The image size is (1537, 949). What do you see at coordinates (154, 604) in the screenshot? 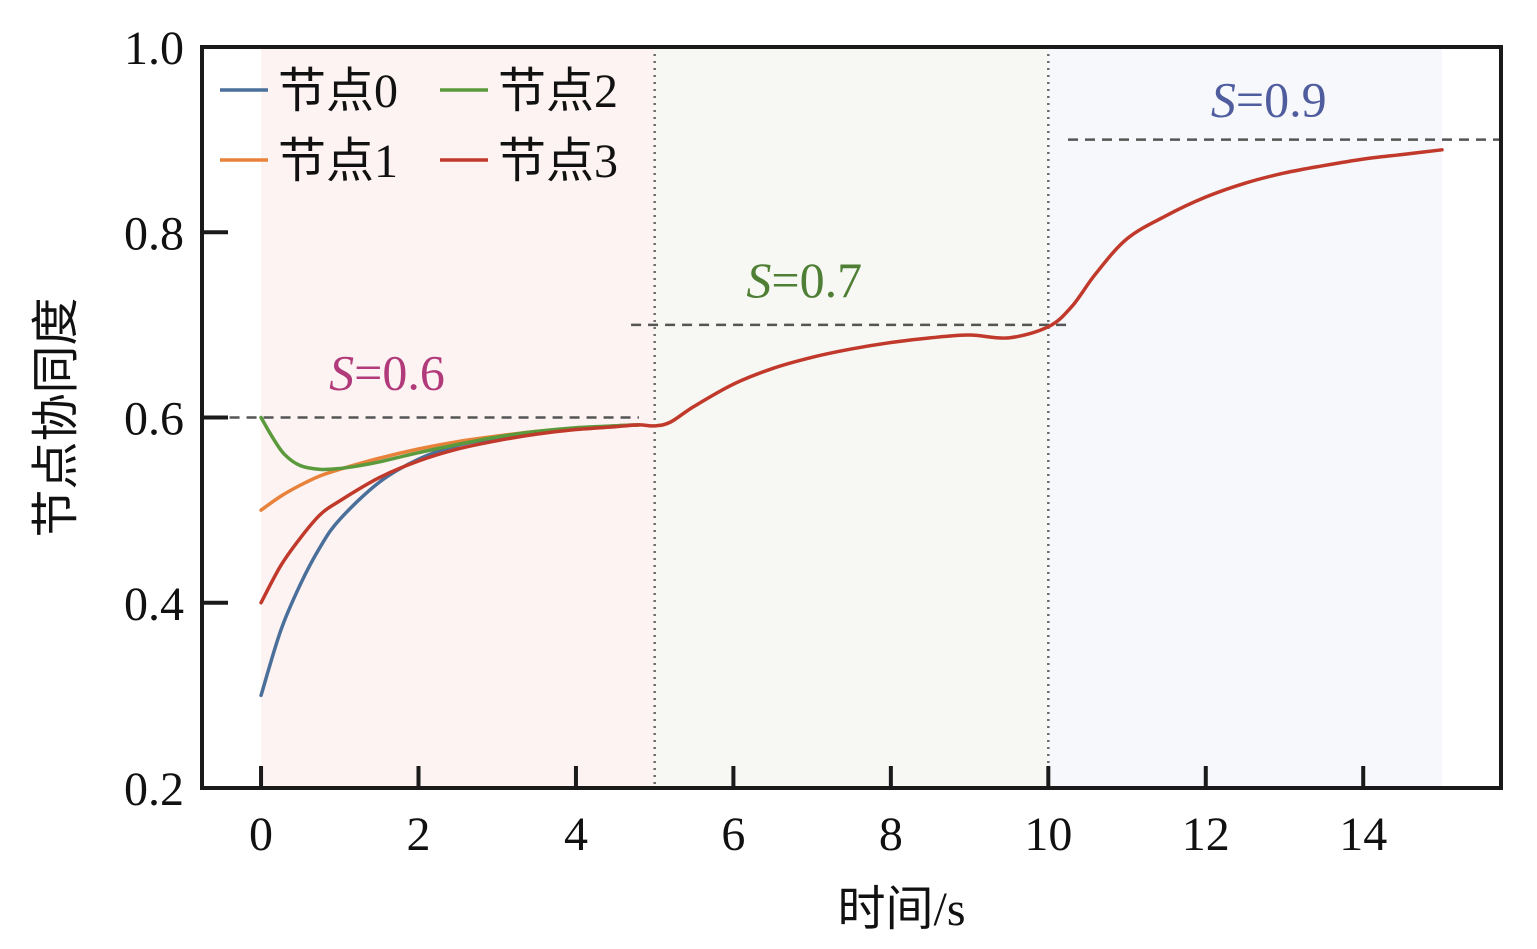
I see `y-tick-label-1: 0.4` at bounding box center [154, 604].